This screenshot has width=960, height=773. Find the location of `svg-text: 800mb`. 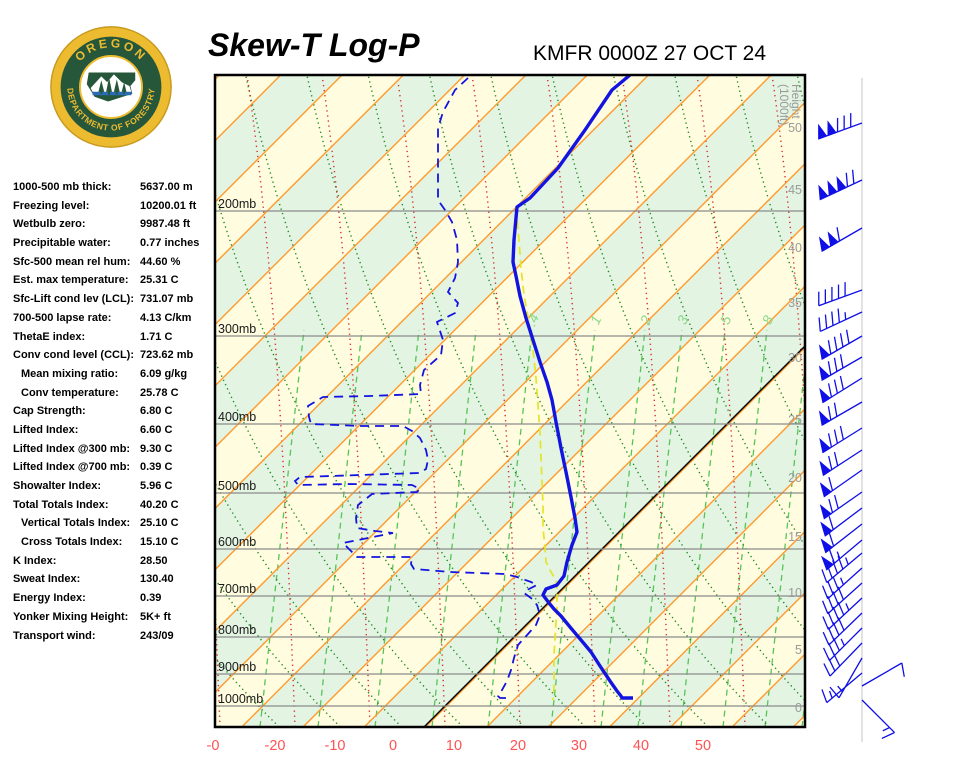

svg-text: 800mb is located at coordinates (237, 630).